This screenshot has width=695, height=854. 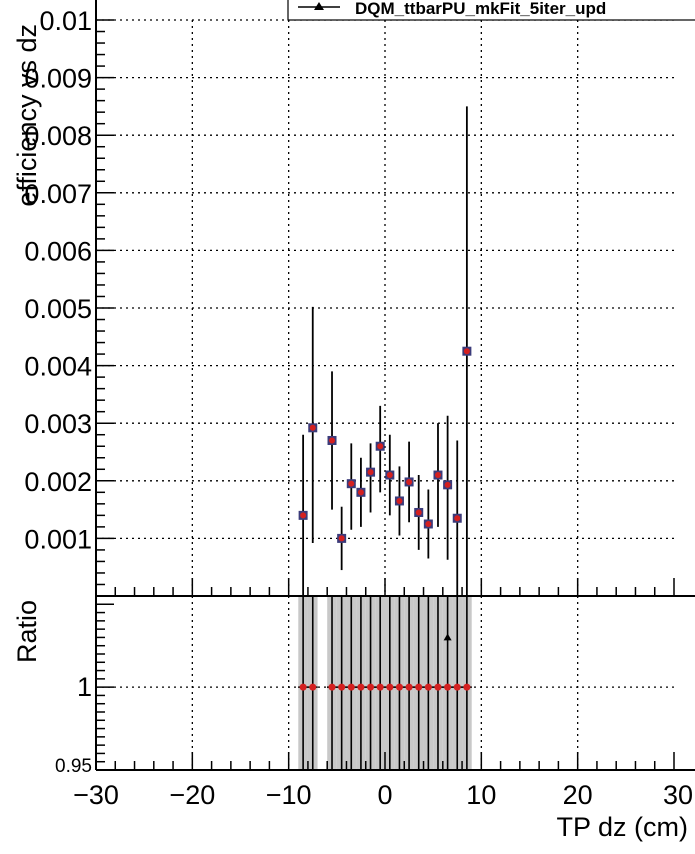 What do you see at coordinates (58, 367) in the screenshot?
I see `top-y-tick-label: 0.004` at bounding box center [58, 367].